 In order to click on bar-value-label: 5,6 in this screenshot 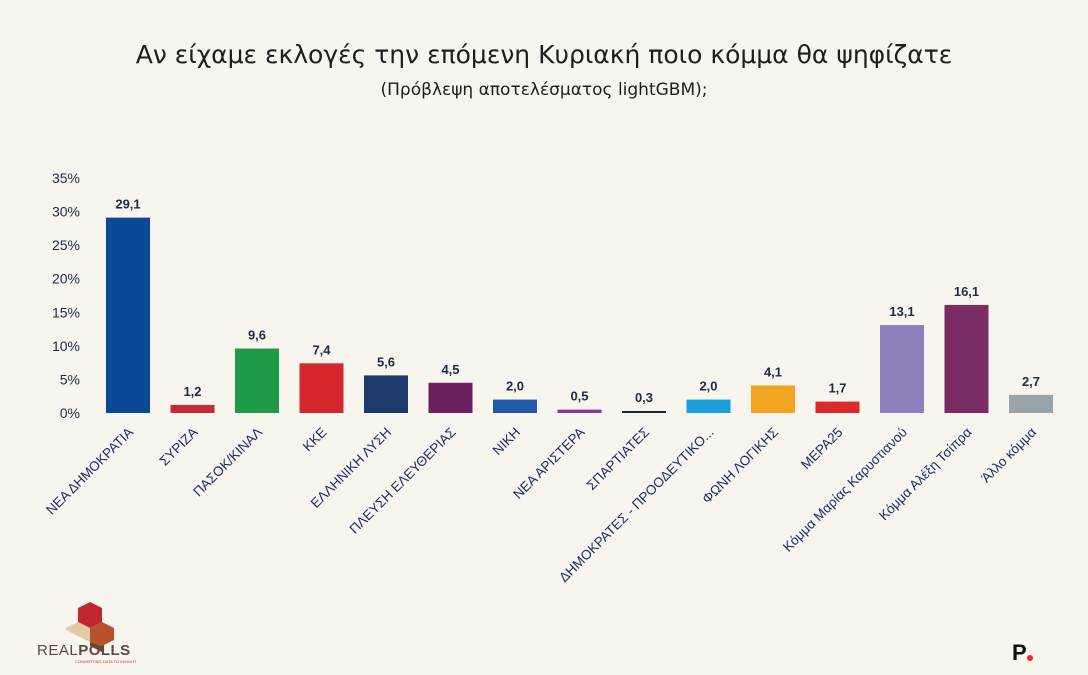, I will do `click(386, 361)`.